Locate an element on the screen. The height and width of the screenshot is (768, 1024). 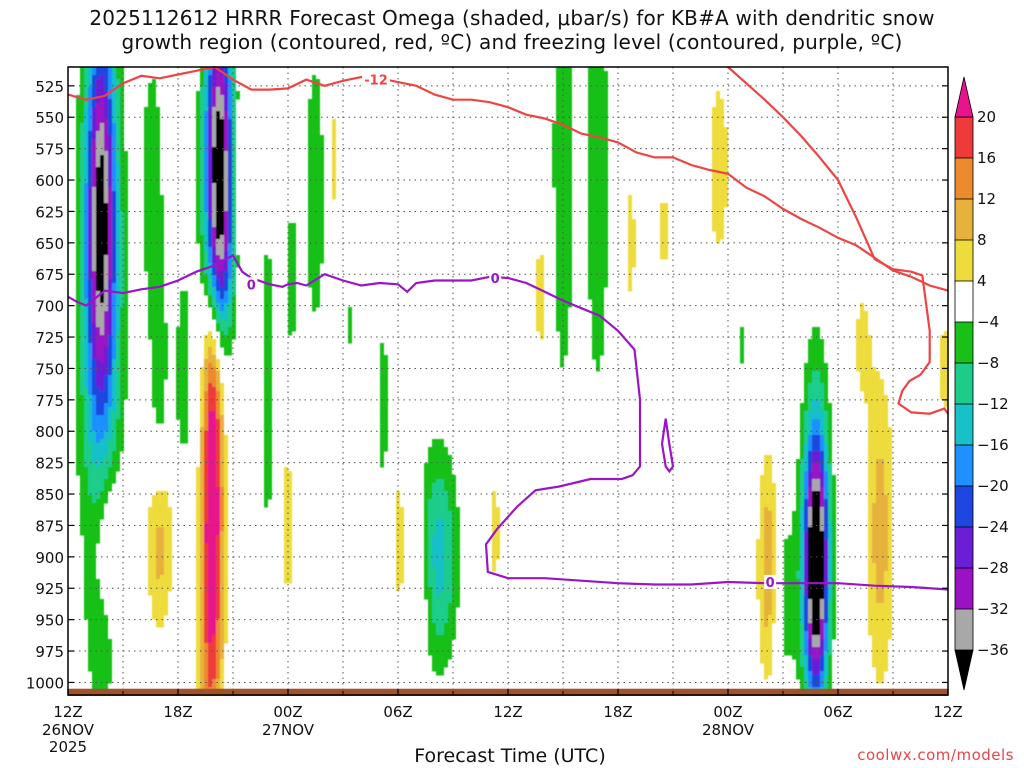
y-tick-label: 775 is located at coordinates (49, 401).